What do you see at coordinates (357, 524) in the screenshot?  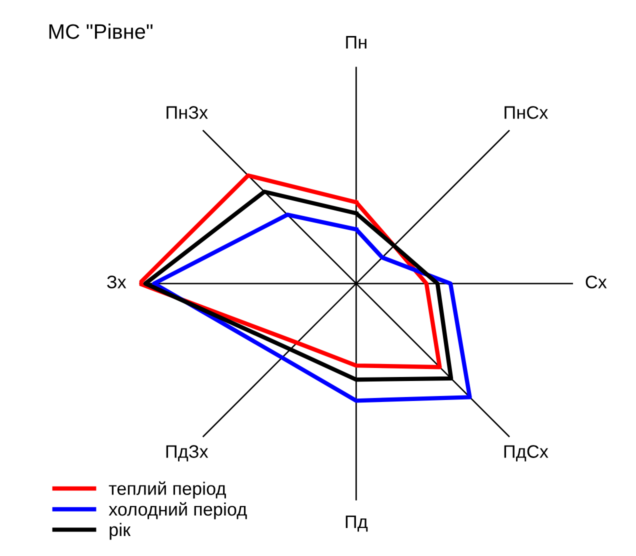 I see `spoke-label: Пд` at bounding box center [357, 524].